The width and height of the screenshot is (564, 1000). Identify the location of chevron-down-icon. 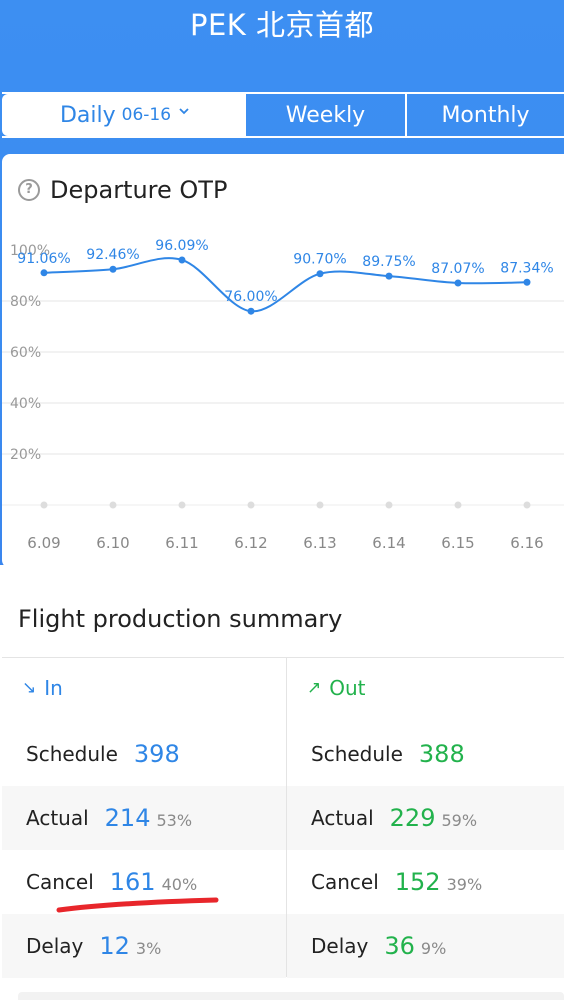
(184, 112).